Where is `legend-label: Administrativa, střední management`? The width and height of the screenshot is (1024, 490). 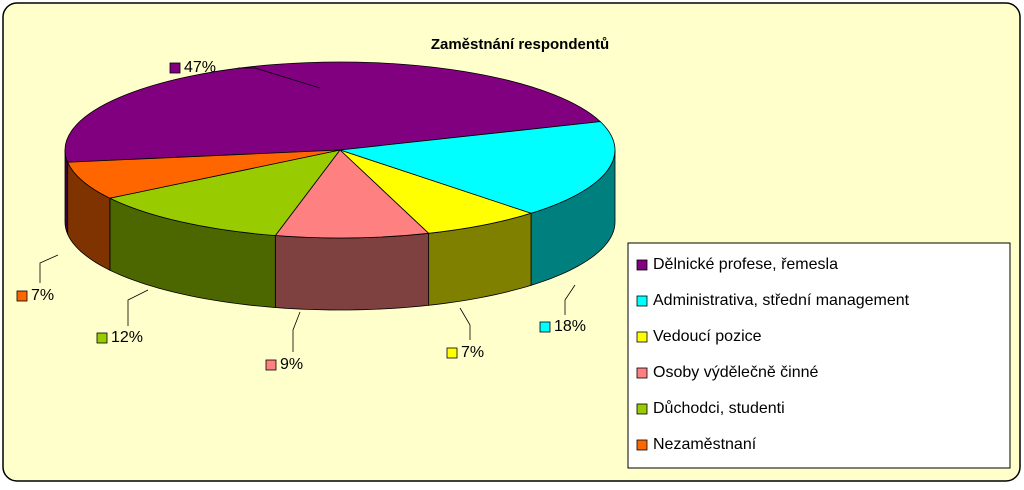
legend-label: Administrativa, střední management is located at coordinates (781, 300).